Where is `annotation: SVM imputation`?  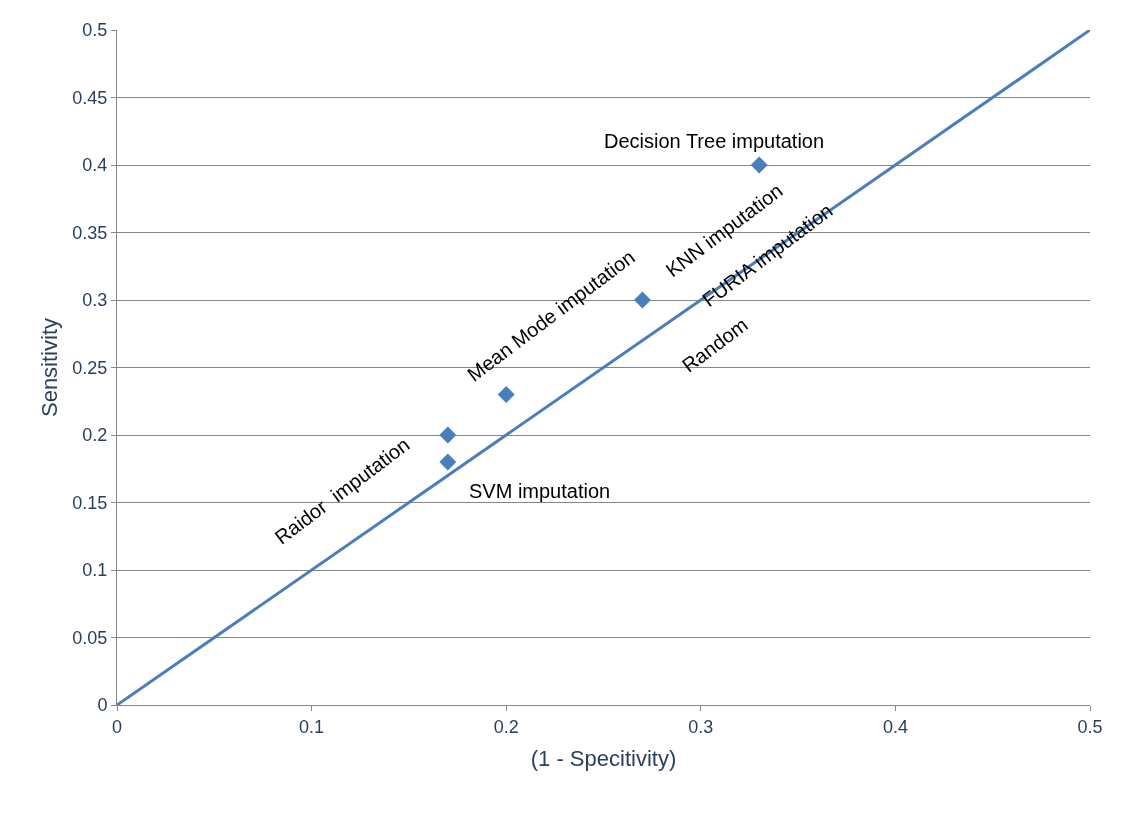 annotation: SVM imputation is located at coordinates (540, 491).